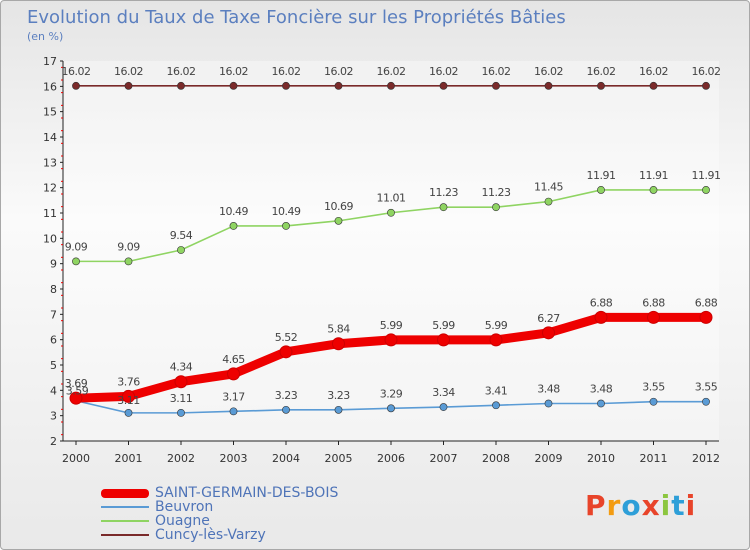 The height and width of the screenshot is (550, 750). Describe the element at coordinates (53, 340) in the screenshot. I see `y-tick-label: 6` at that location.